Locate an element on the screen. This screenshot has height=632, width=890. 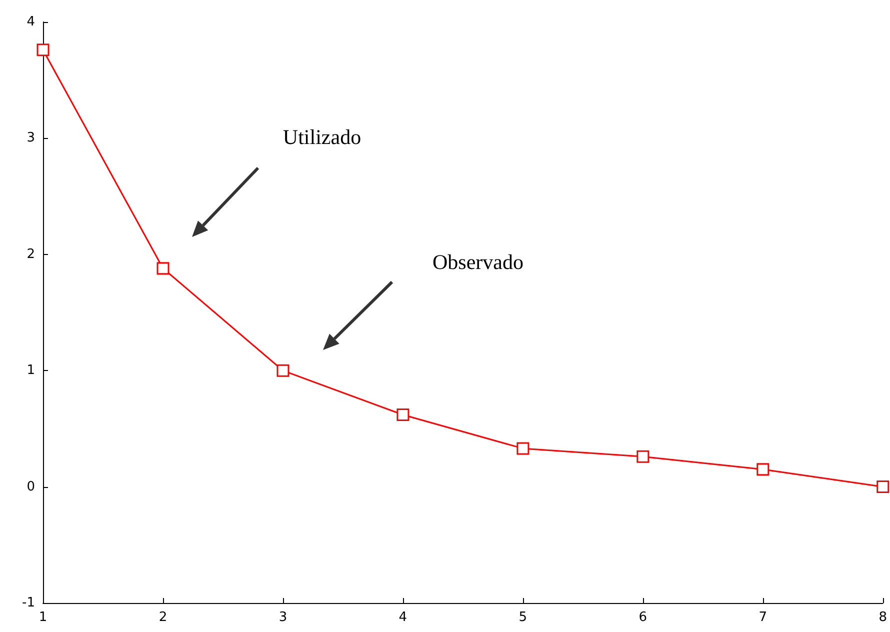
y-tick-label: -1 is located at coordinates (28, 603).